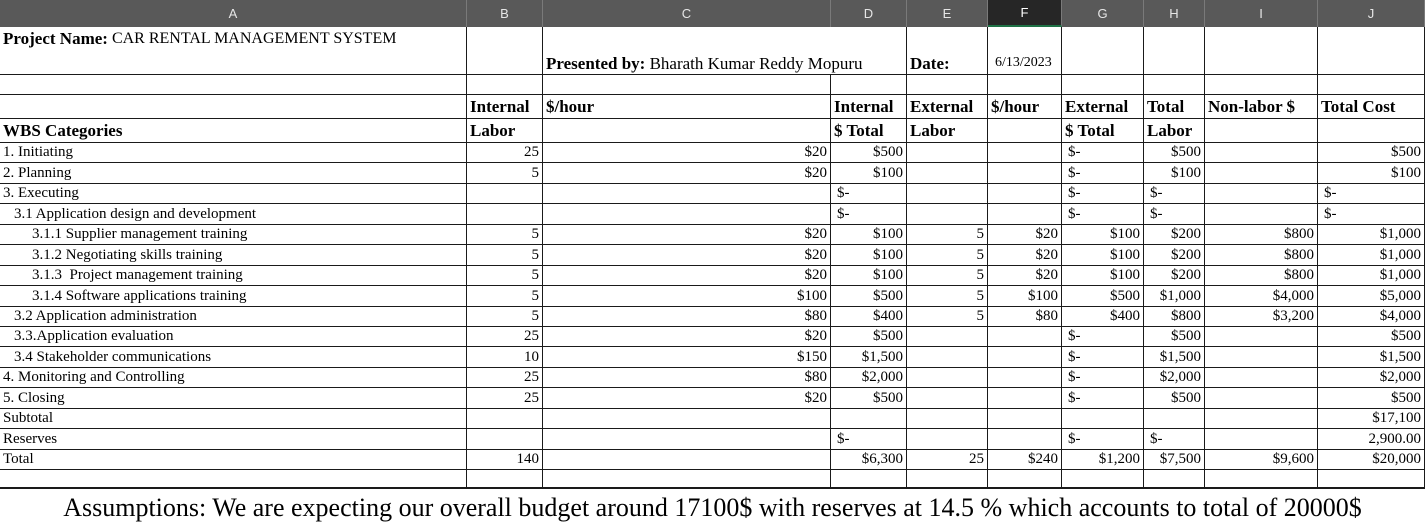  What do you see at coordinates (596, 63) in the screenshot?
I see `label: Presented by:` at bounding box center [596, 63].